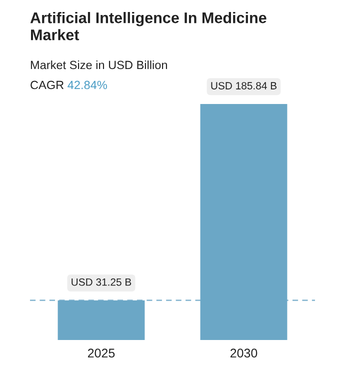 This screenshot has width=343, height=373. Describe the element at coordinates (243, 86) in the screenshot. I see `data-label: USD 185.84 B` at that location.